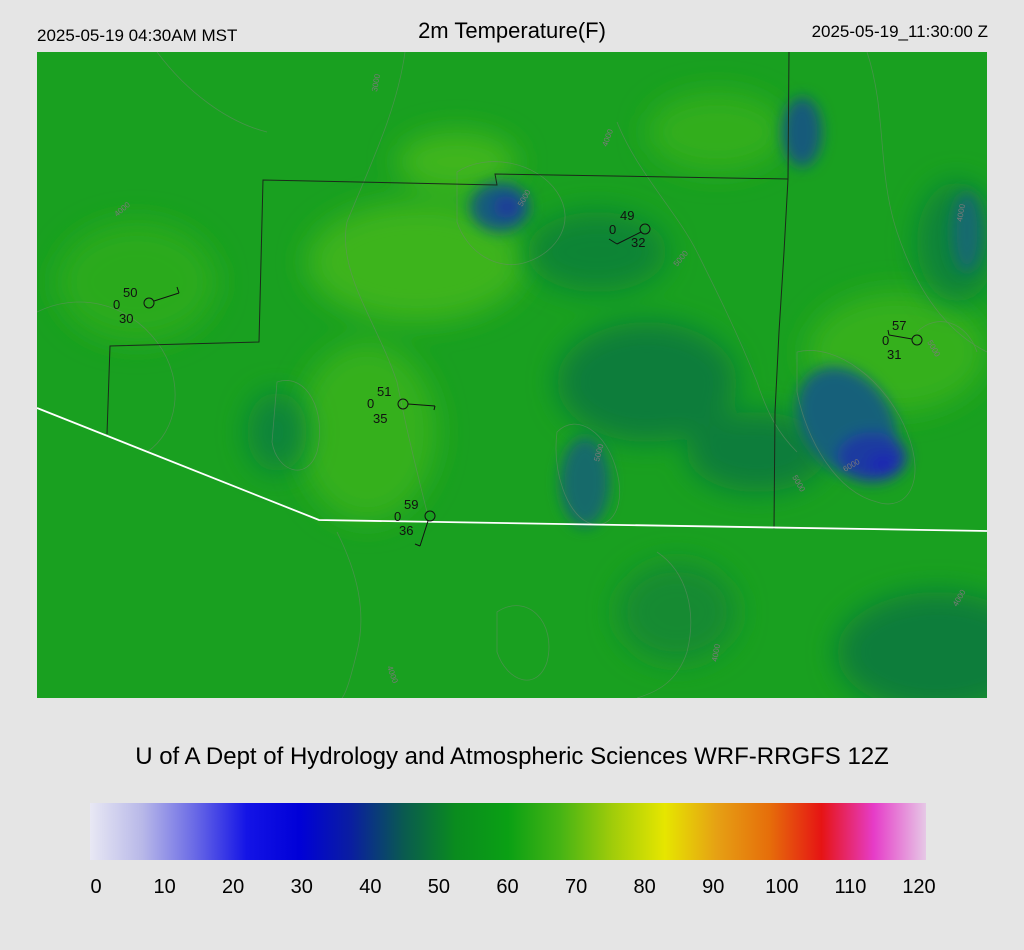  Describe the element at coordinates (512, 30) in the screenshot. I see `map-title: 2m Temperature(F)` at that location.